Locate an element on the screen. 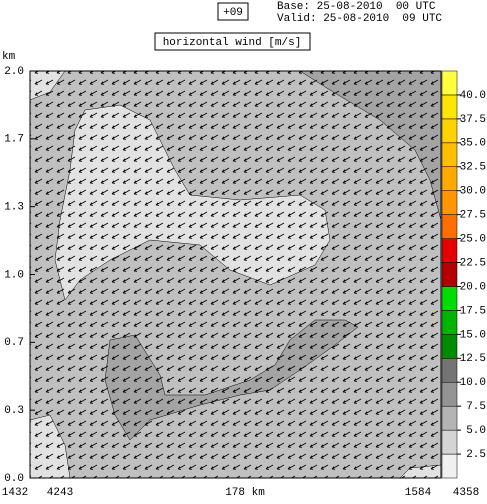 Image resolution: width=487 pixels, height=504 pixels. colorbar-label: 35.0 is located at coordinates (473, 144).